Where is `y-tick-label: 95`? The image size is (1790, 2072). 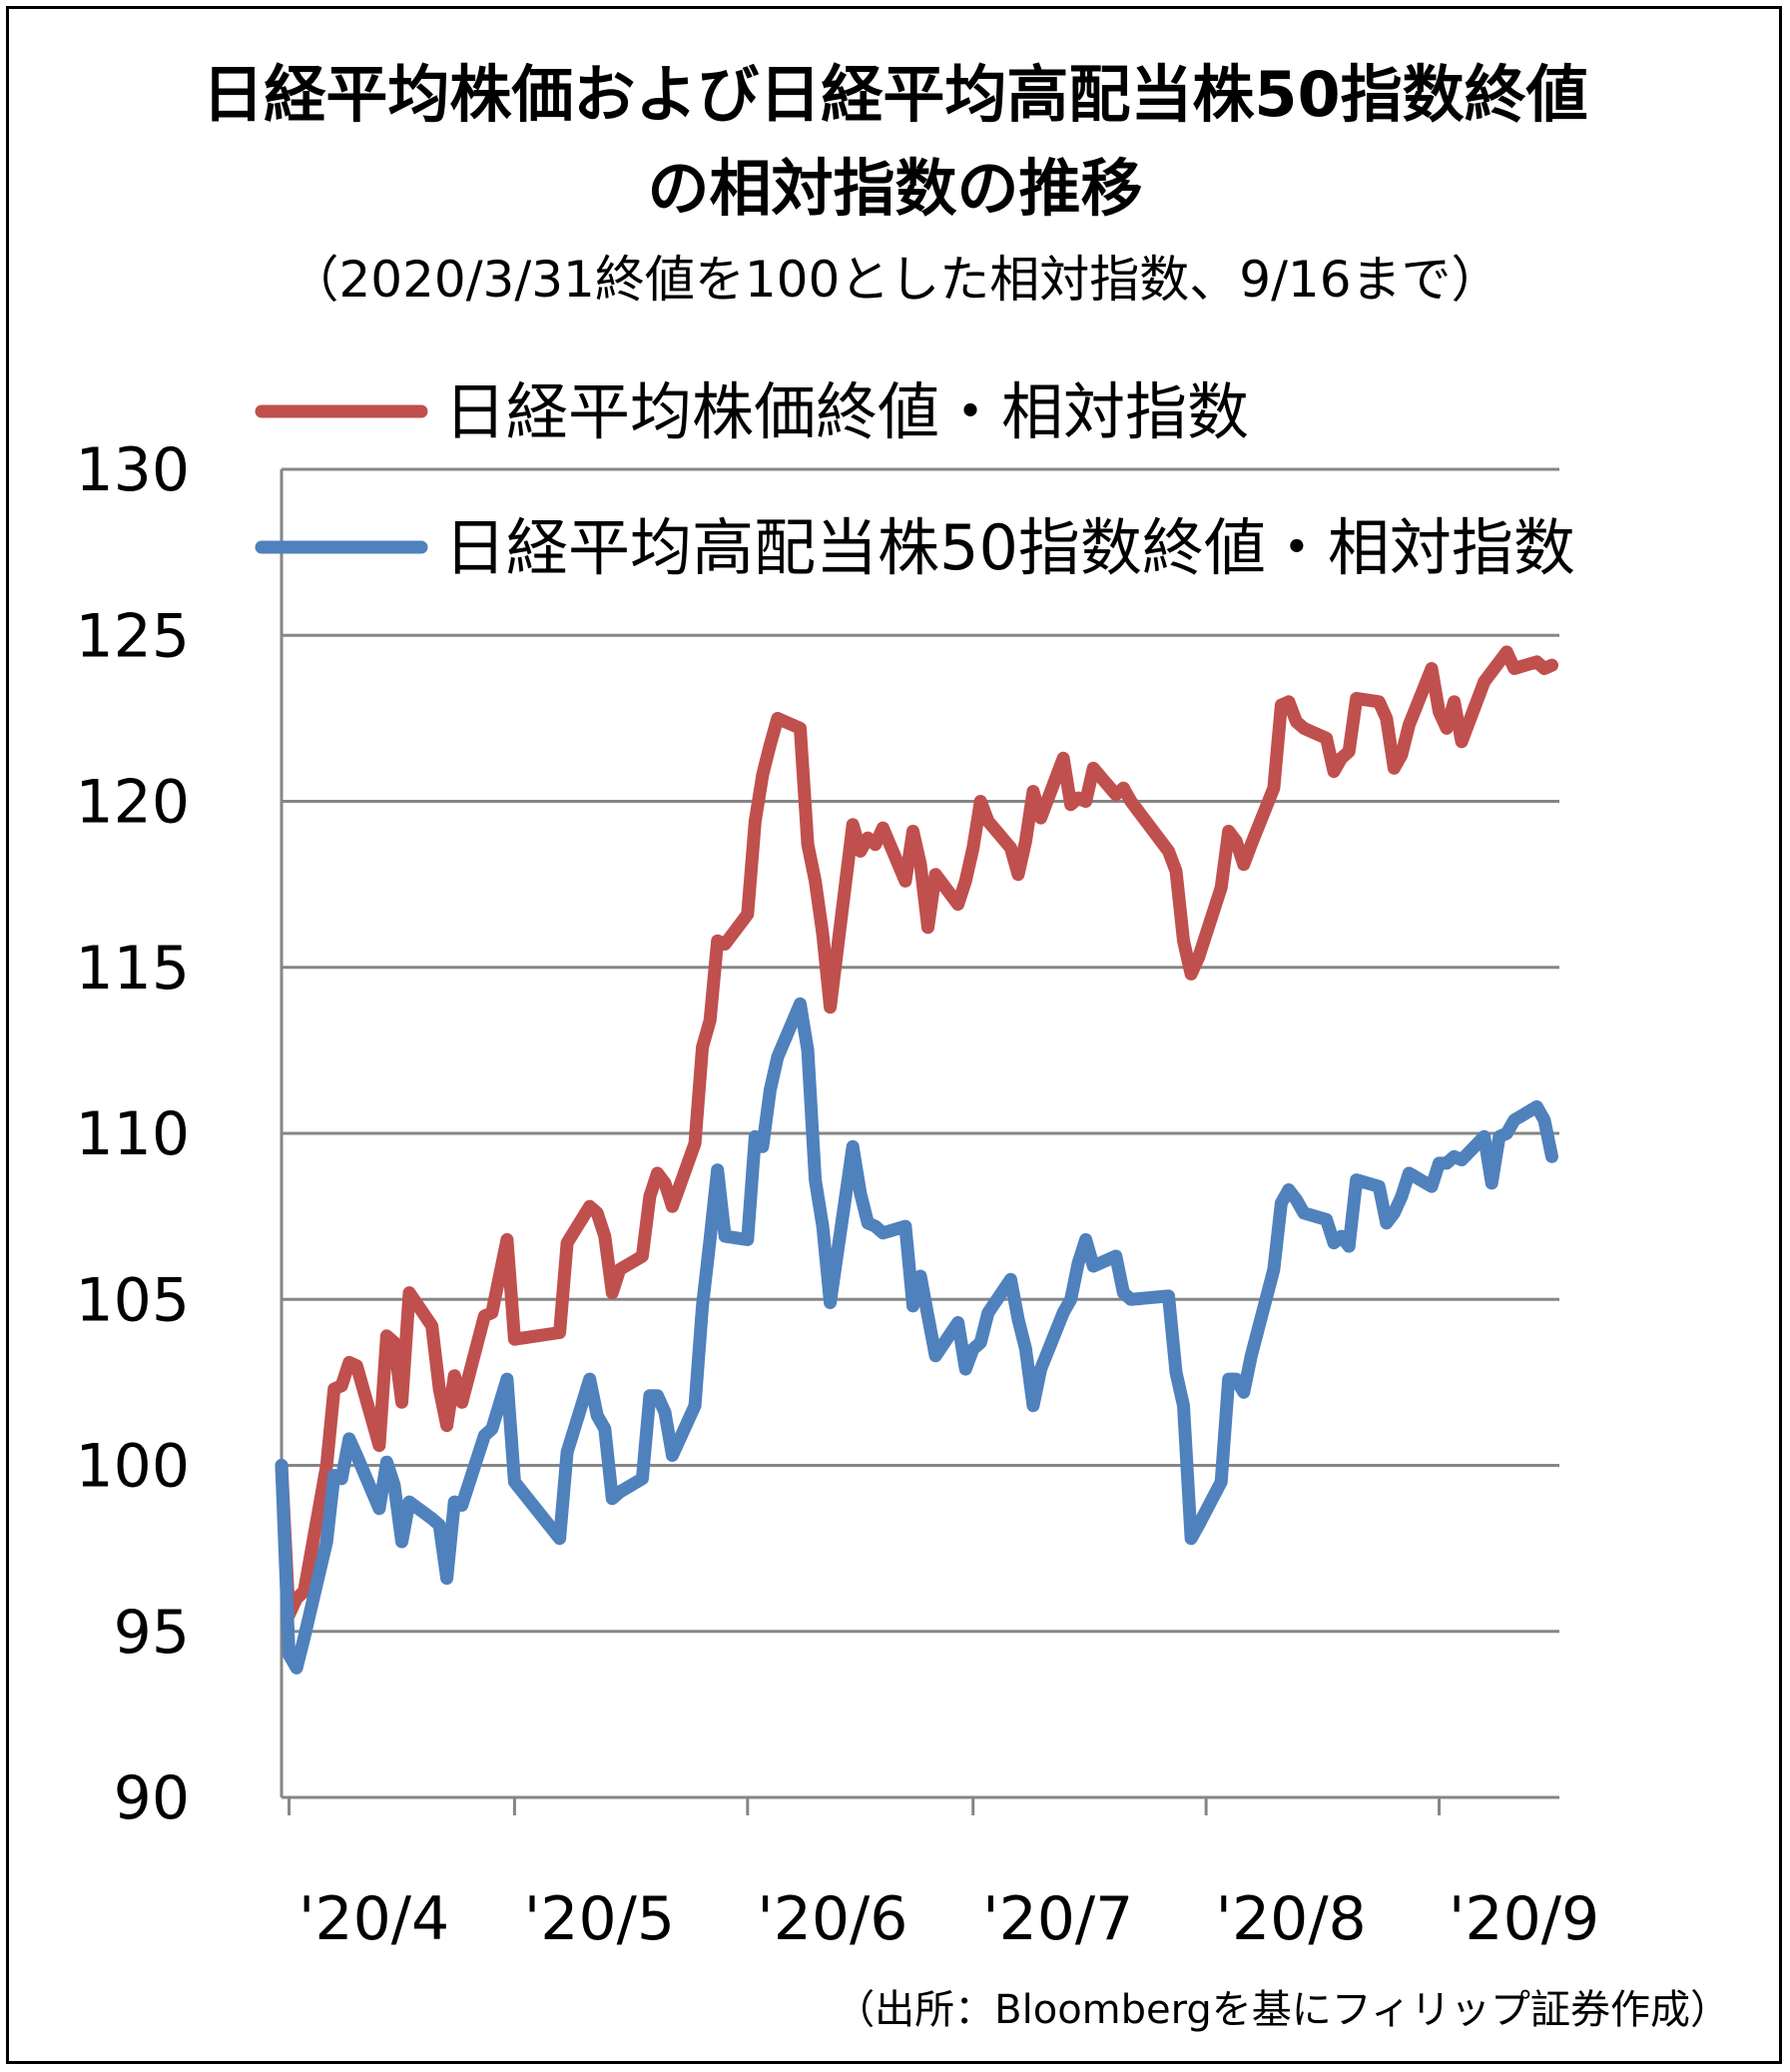
y-tick-label: 95 is located at coordinates (152, 1633).